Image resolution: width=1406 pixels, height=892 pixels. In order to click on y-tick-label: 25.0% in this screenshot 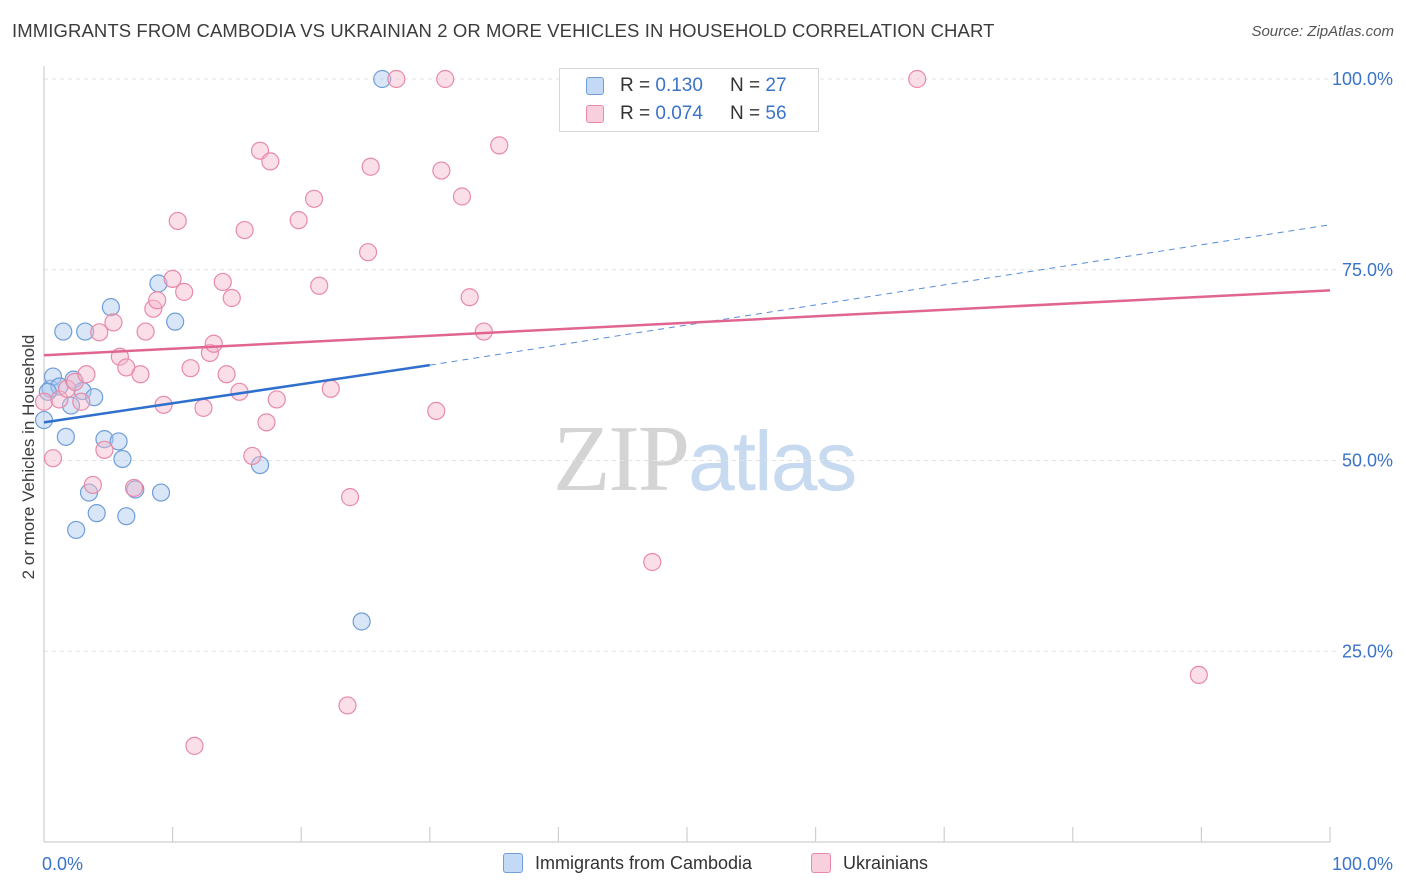, I will do `click(1367, 651)`.